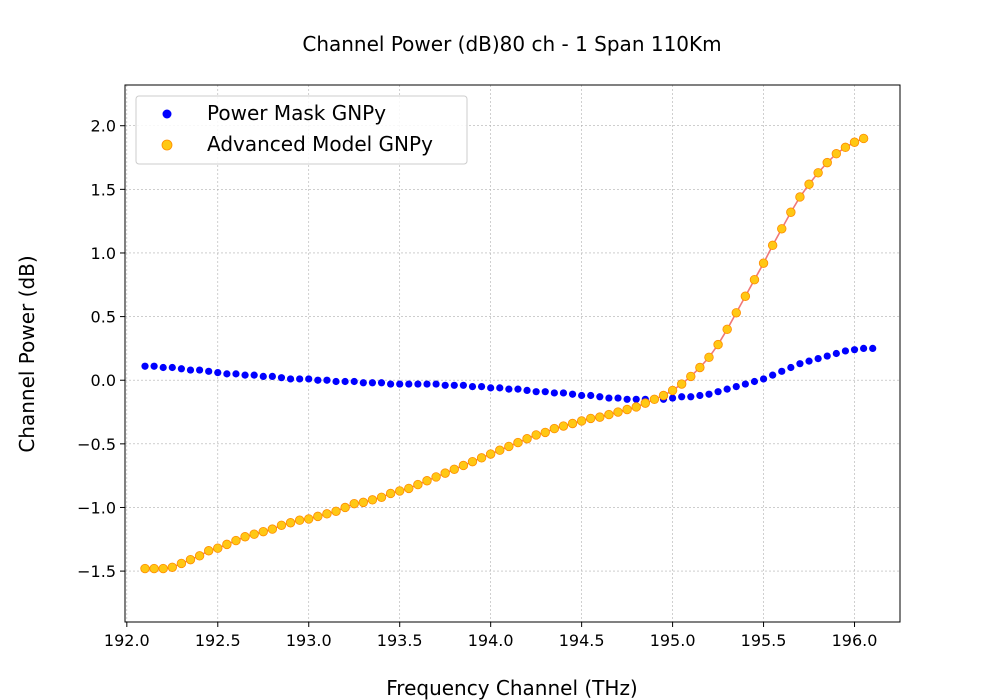 The width and height of the screenshot is (1000, 700). Describe the element at coordinates (764, 640) in the screenshot. I see `x-tick-label: 195.5` at that location.